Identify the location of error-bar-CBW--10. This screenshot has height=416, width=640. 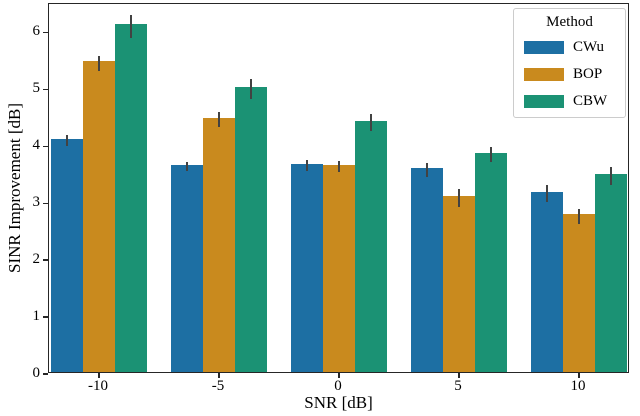
(131, 26).